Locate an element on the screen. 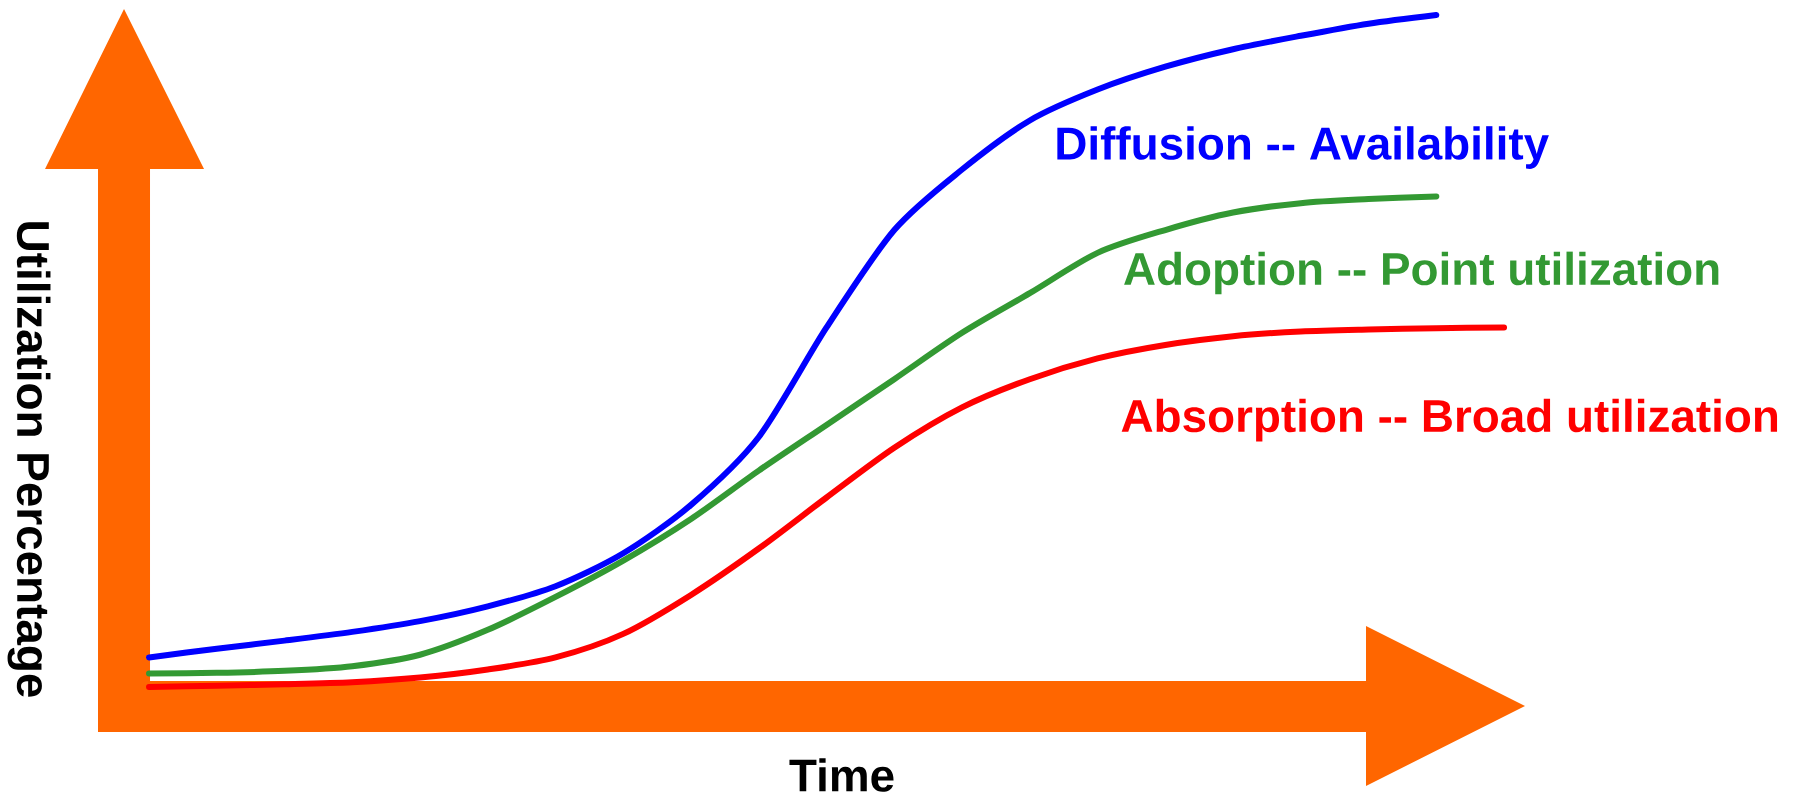  series-label: Adoption -- Point utilization is located at coordinates (1421, 273).